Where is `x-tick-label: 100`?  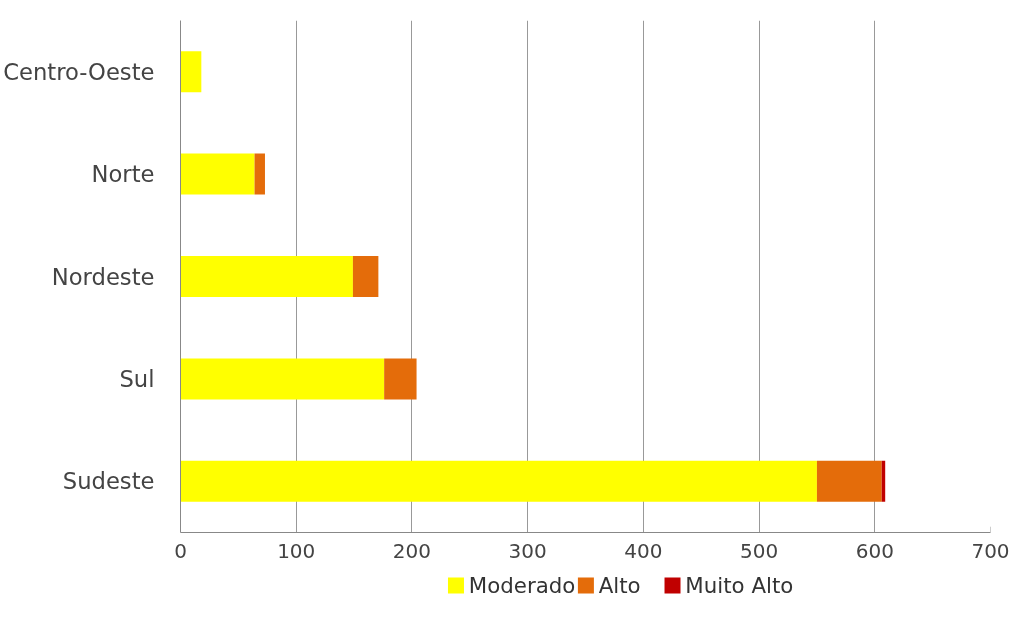 x-tick-label: 100 is located at coordinates (296, 550).